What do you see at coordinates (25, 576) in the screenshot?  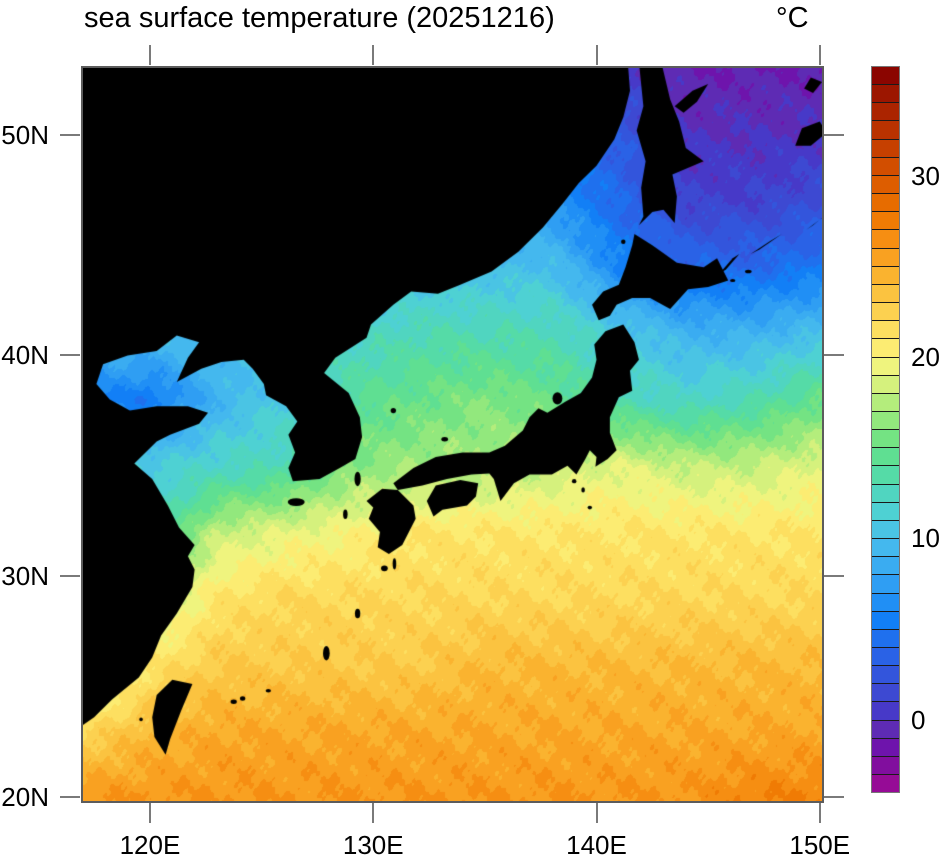 I see `lat-tick-label: 30N` at bounding box center [25, 576].